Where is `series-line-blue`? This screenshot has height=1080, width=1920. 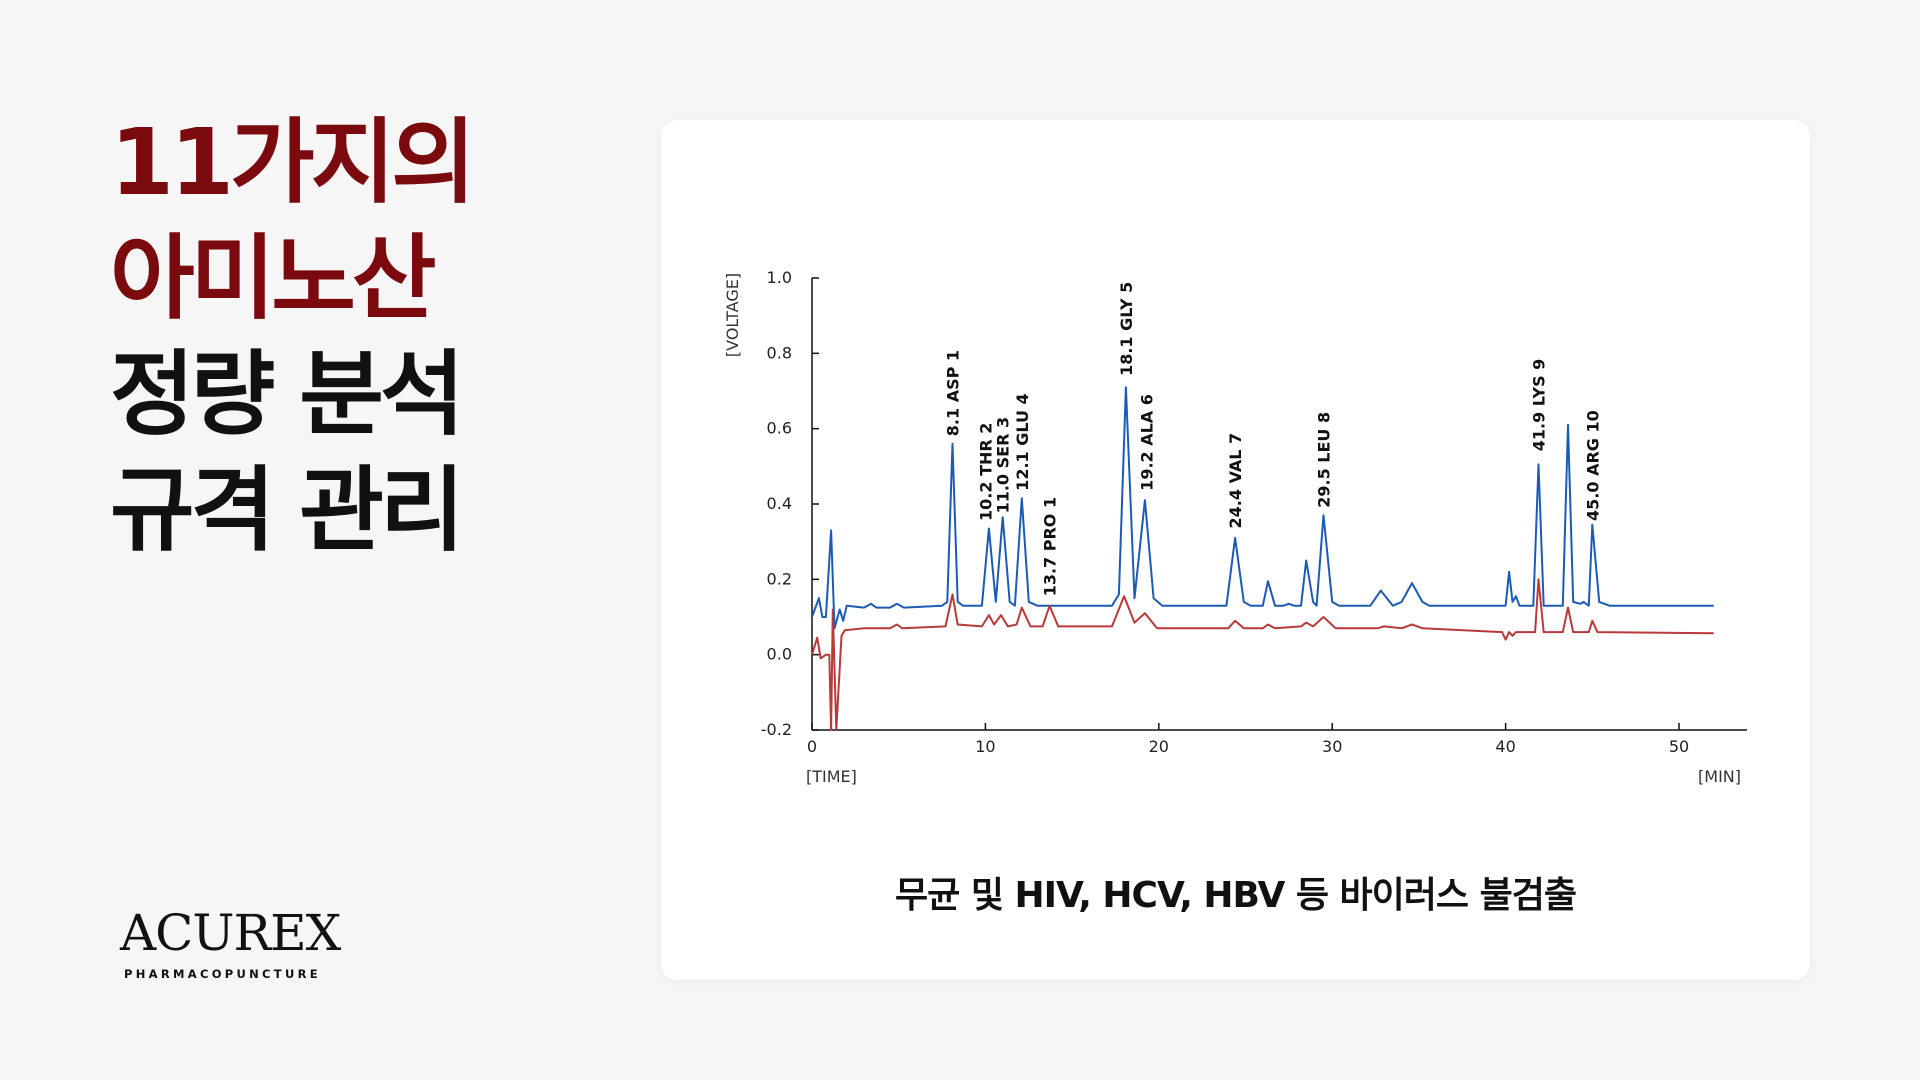 series-line-blue is located at coordinates (1262, 508).